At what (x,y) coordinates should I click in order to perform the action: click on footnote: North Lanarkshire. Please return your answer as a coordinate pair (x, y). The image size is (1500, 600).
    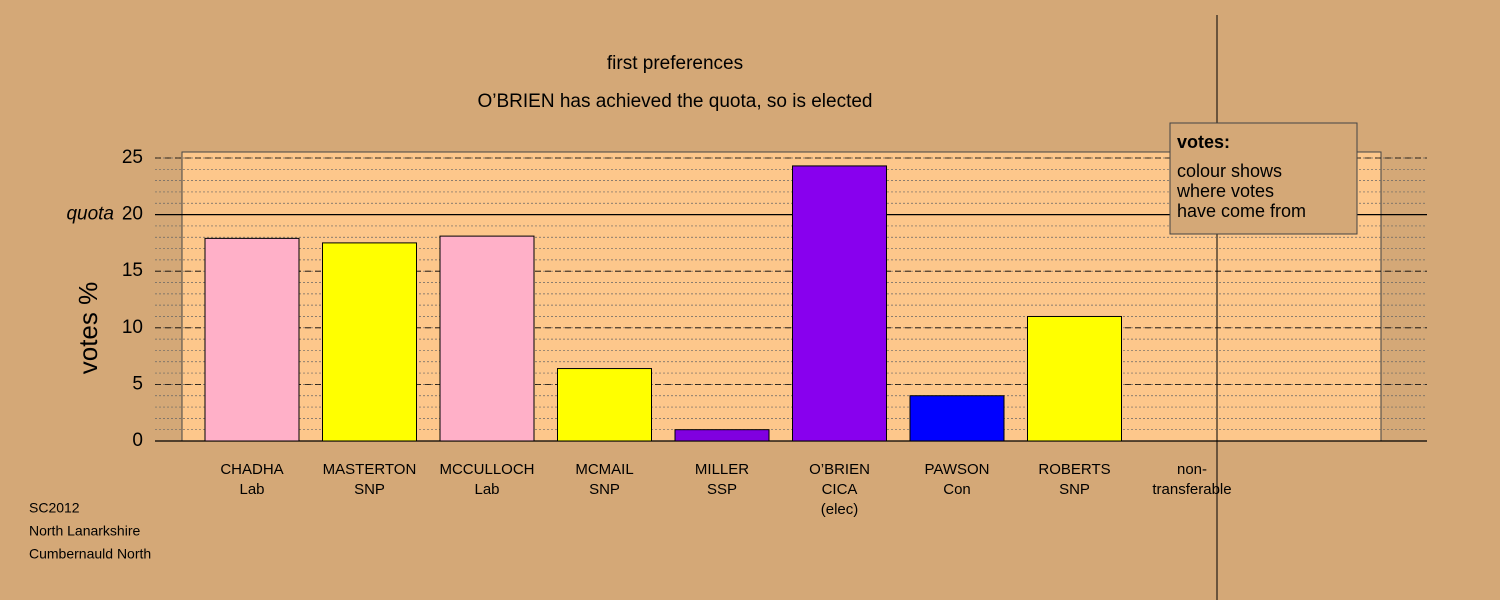
    Looking at the image, I should click on (84, 531).